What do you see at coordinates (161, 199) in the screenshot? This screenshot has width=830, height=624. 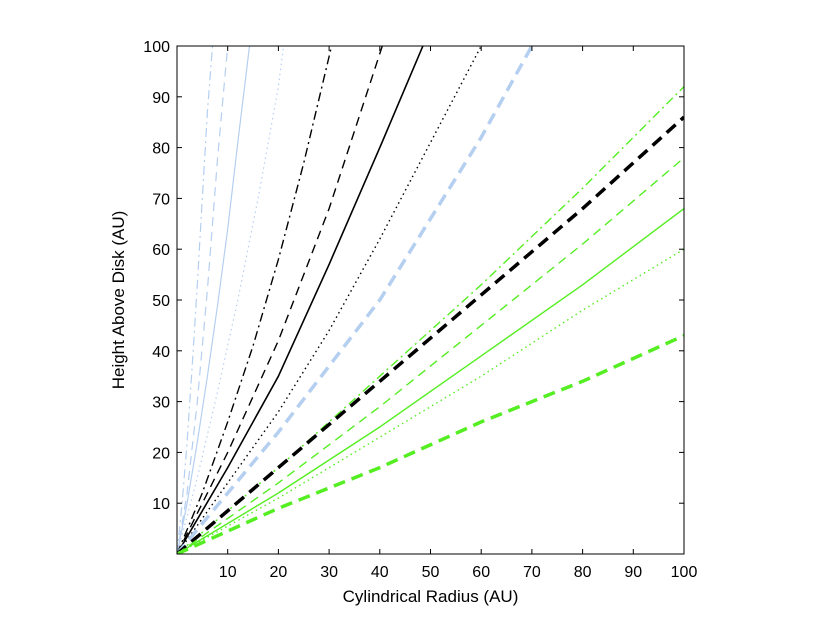 I see `y-tick-label: 70` at bounding box center [161, 199].